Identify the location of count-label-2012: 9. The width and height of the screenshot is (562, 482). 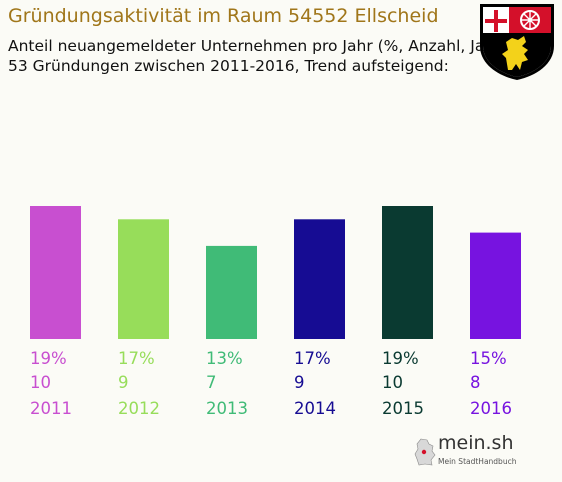
(123, 382).